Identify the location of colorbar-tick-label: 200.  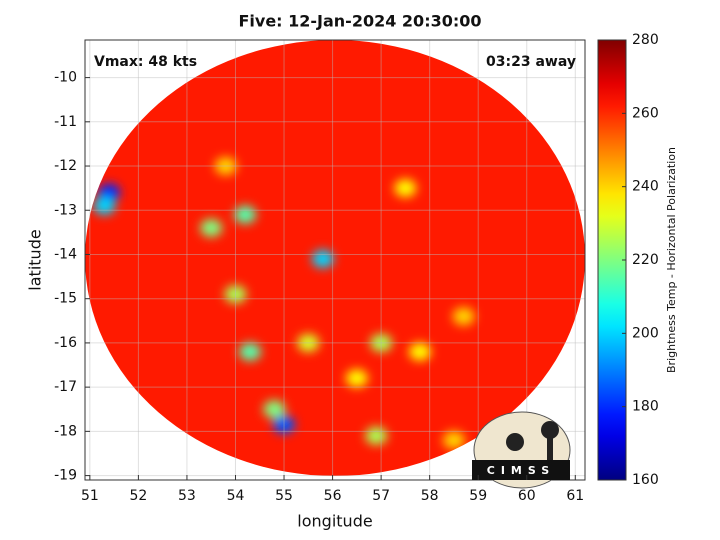
(645, 333).